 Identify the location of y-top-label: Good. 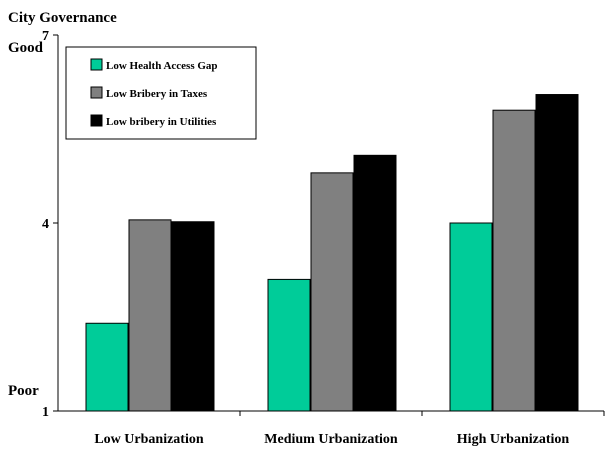
(26, 48).